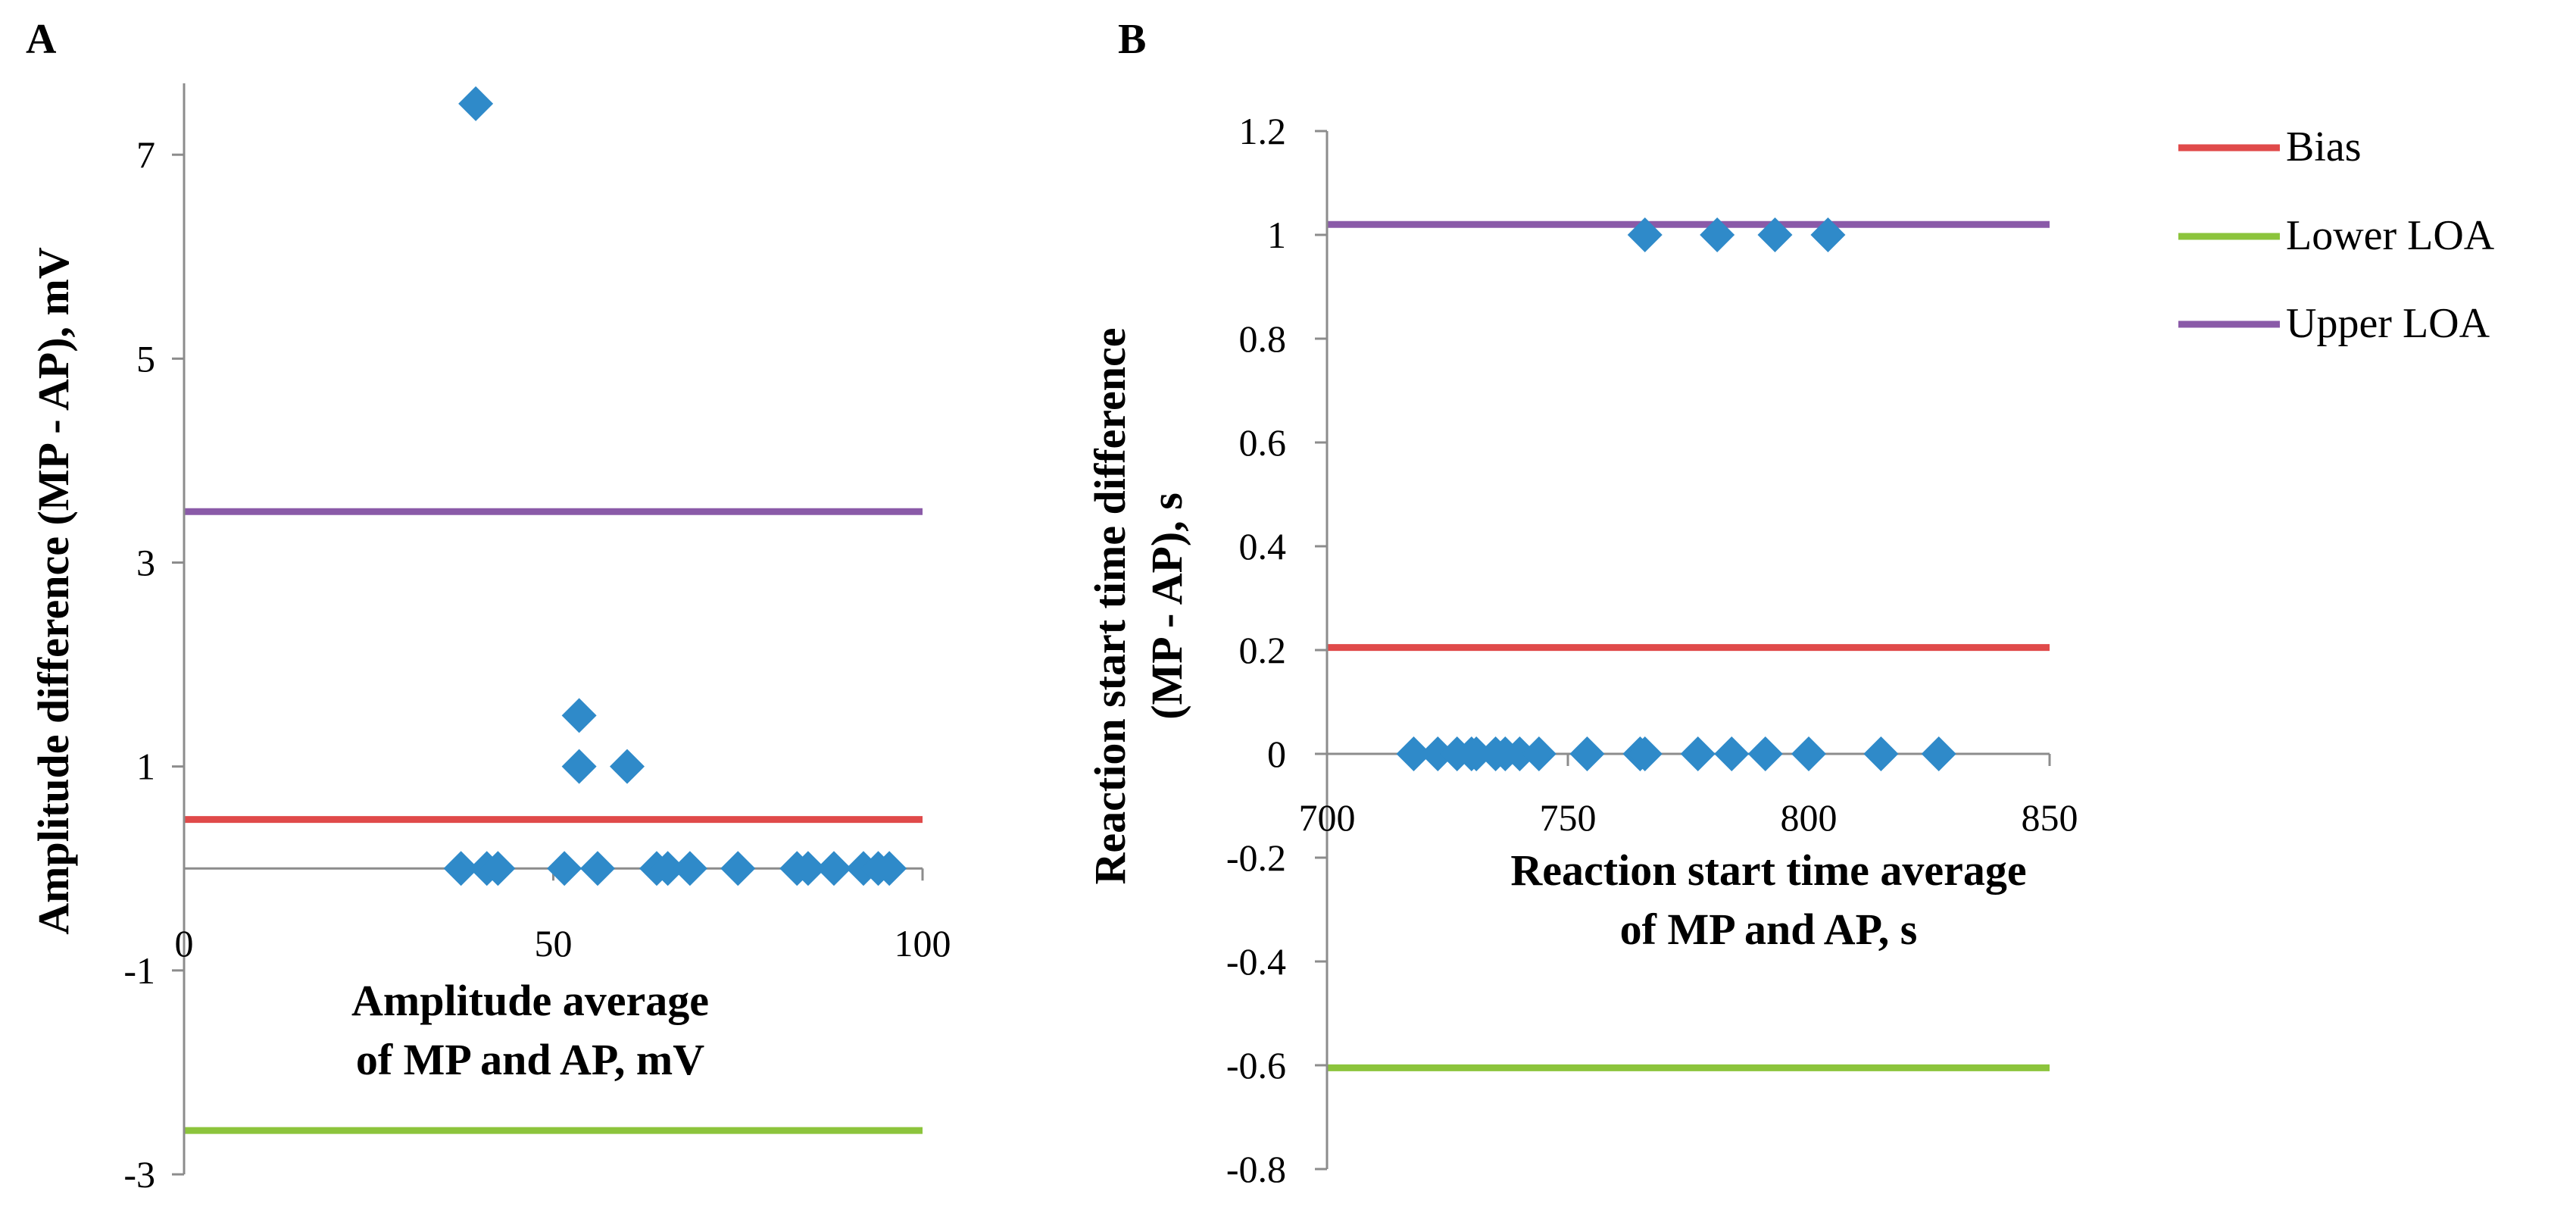  Describe the element at coordinates (154, 665) in the screenshot. I see `panel-a-y-tick-labels: -3 -1 1 3 5 7` at that location.